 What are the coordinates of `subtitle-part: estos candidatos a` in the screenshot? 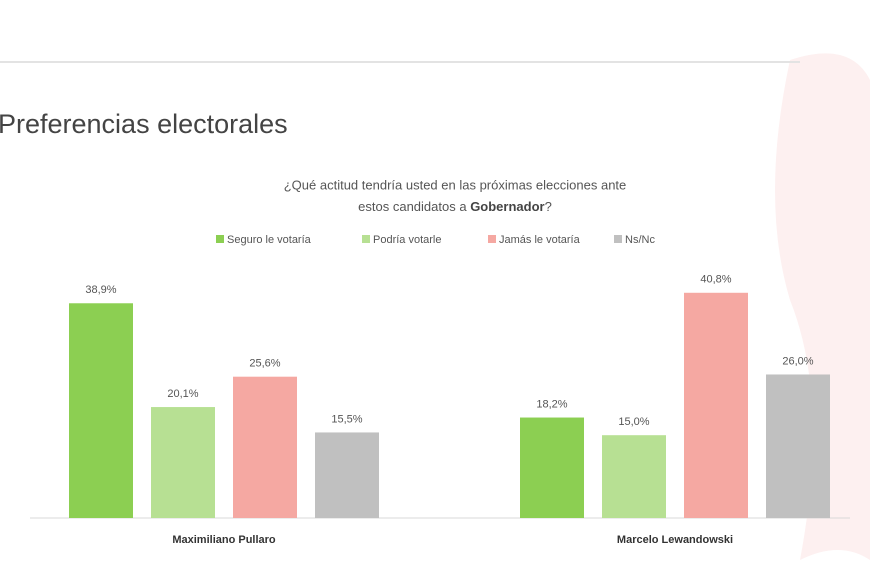 It's located at (414, 206).